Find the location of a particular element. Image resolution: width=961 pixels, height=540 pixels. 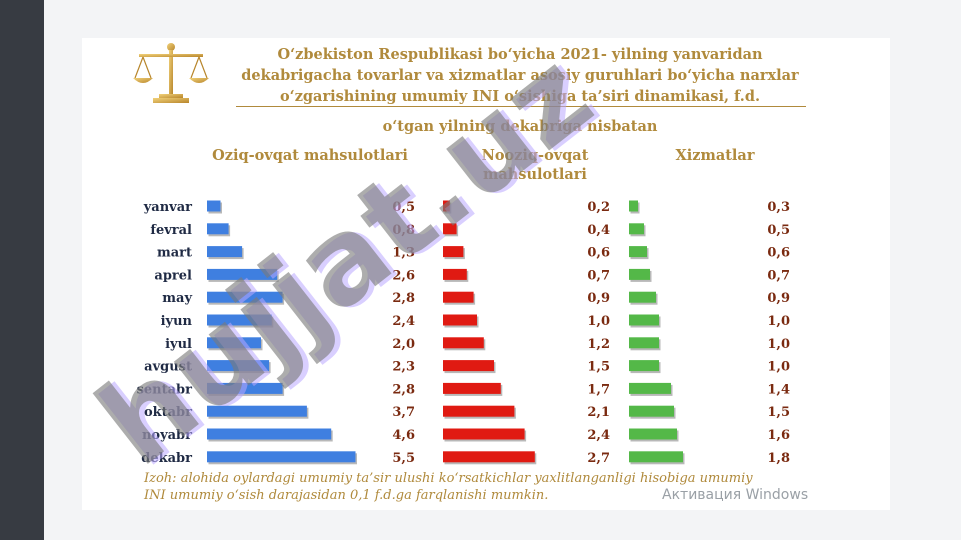

bar-0-noyabr is located at coordinates (269, 434).